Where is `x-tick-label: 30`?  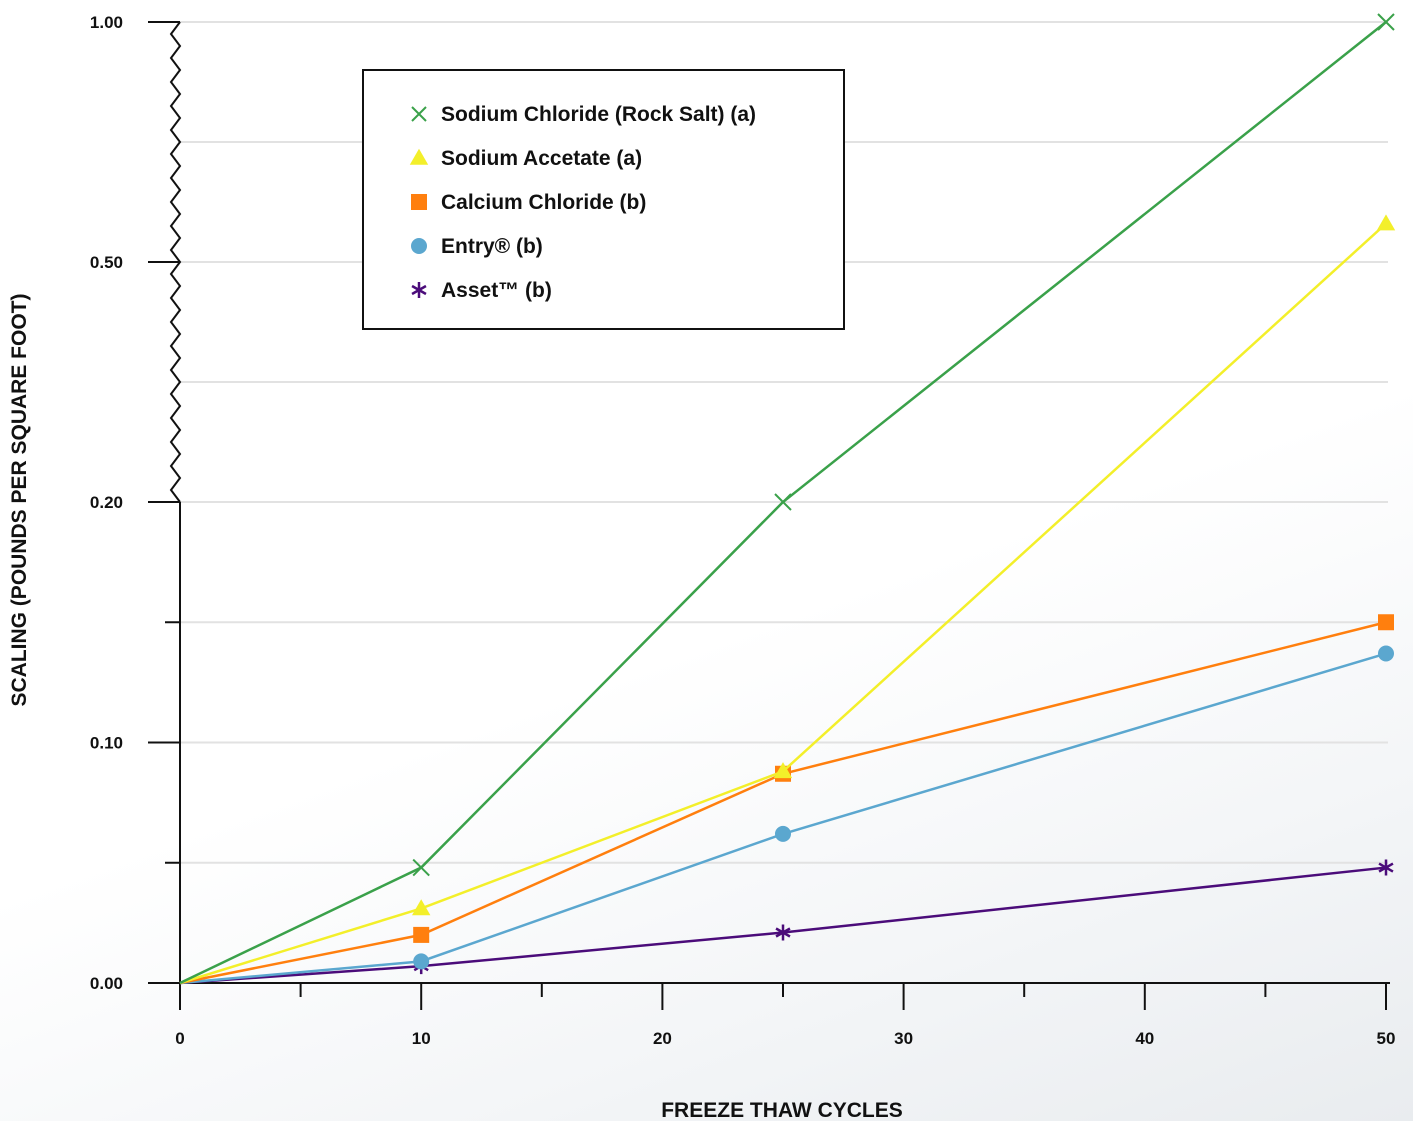
x-tick-label: 30 is located at coordinates (903, 1038).